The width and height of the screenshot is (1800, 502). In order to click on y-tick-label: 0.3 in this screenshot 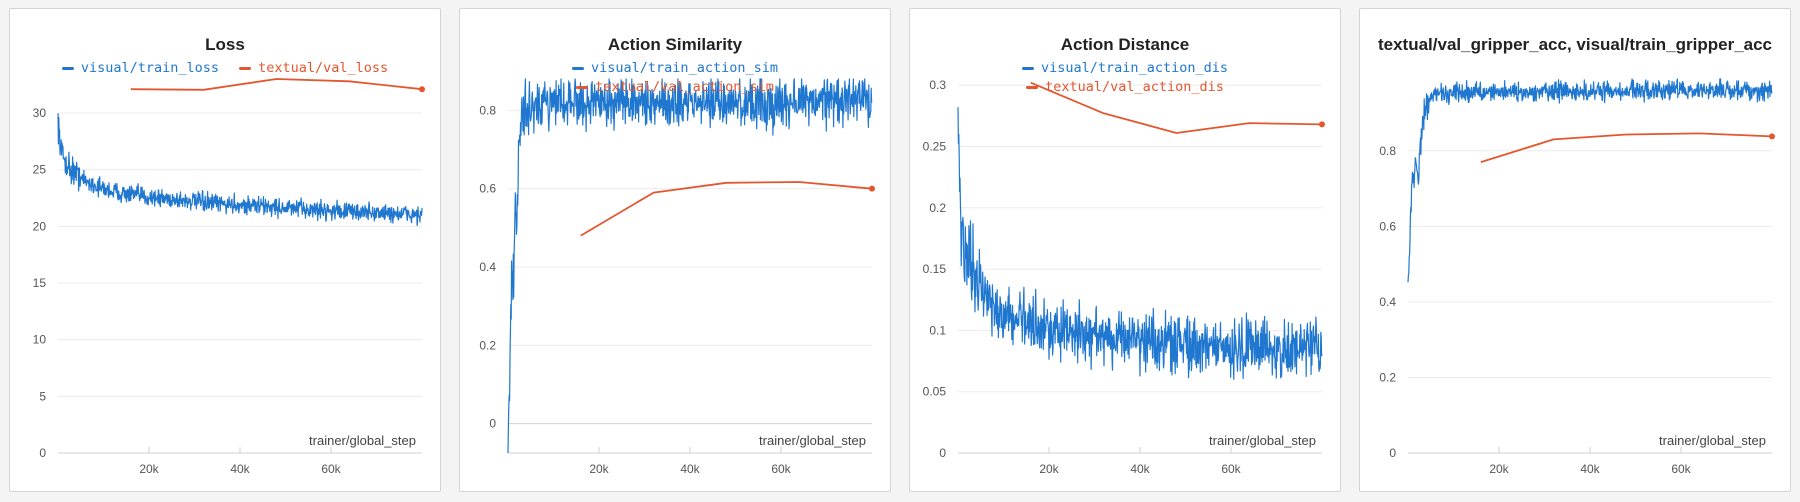, I will do `click(937, 85)`.